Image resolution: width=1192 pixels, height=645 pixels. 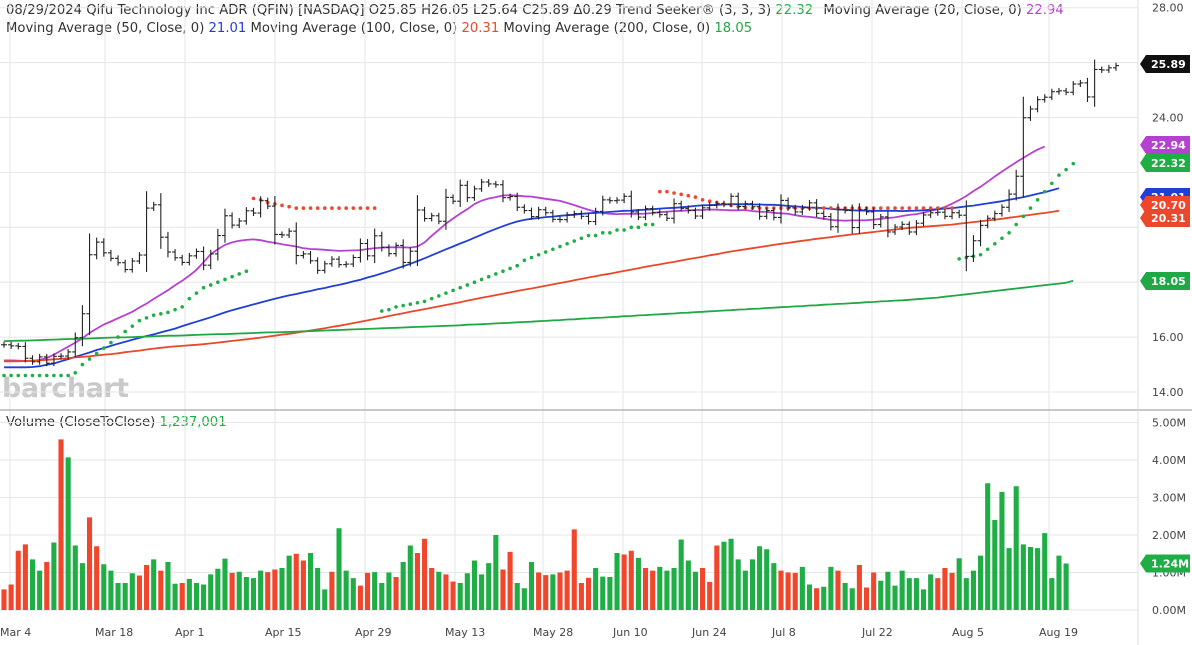 I want to click on x-tick-label: May 13, so click(x=465, y=632).